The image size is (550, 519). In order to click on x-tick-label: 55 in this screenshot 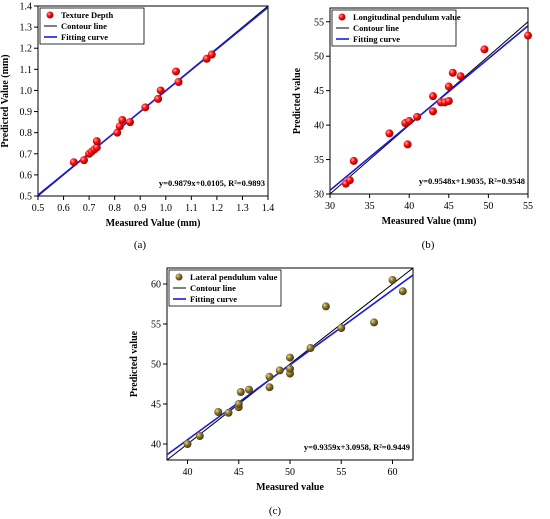, I will do `click(341, 472)`.